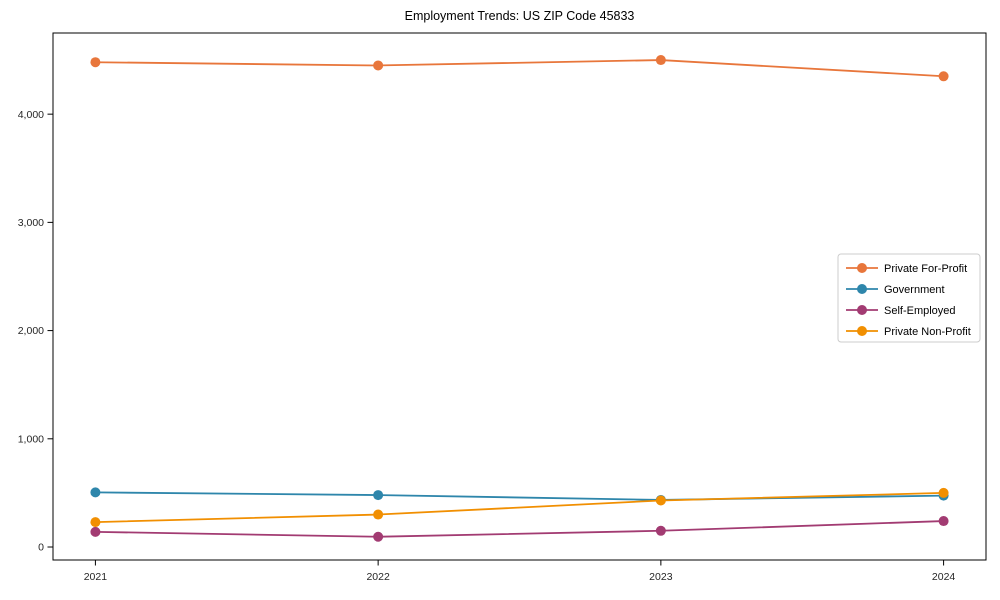  What do you see at coordinates (920, 311) in the screenshot?
I see `legend-label: Self-Employed` at bounding box center [920, 311].